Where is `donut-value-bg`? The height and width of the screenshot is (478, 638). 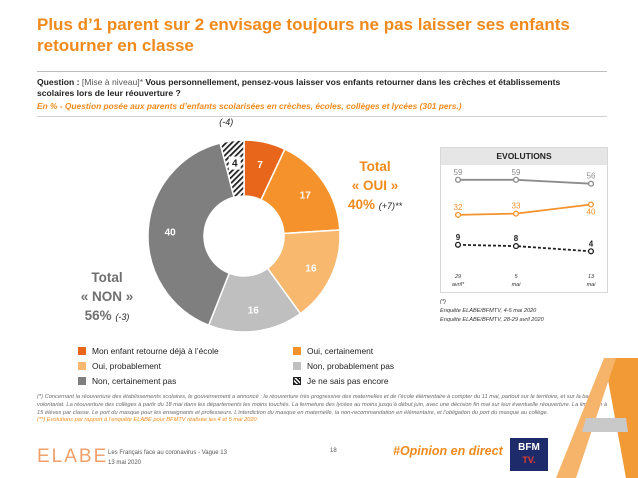
donut-value-bg is located at coordinates (234, 163).